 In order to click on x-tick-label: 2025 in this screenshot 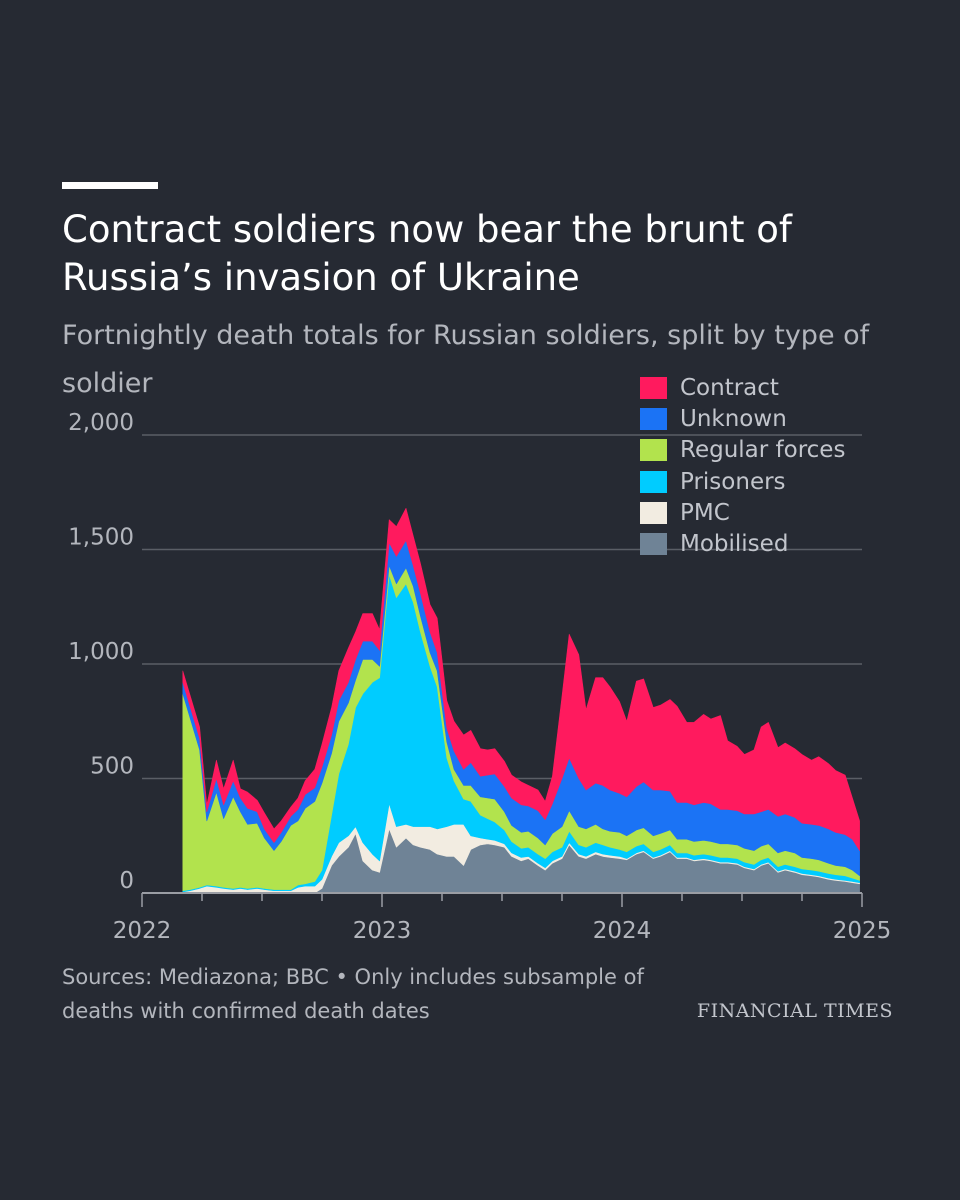, I will do `click(862, 931)`.